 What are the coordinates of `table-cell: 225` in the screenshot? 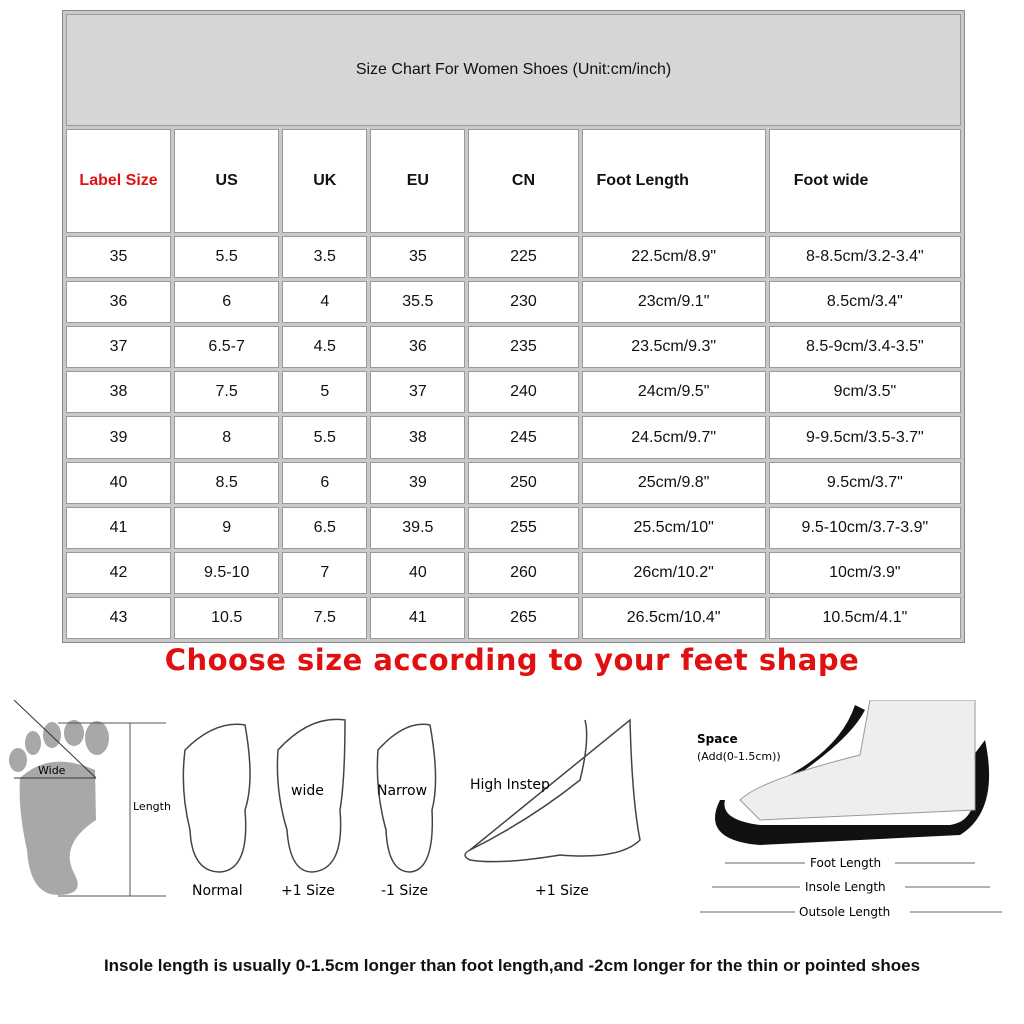 It's located at (523, 257).